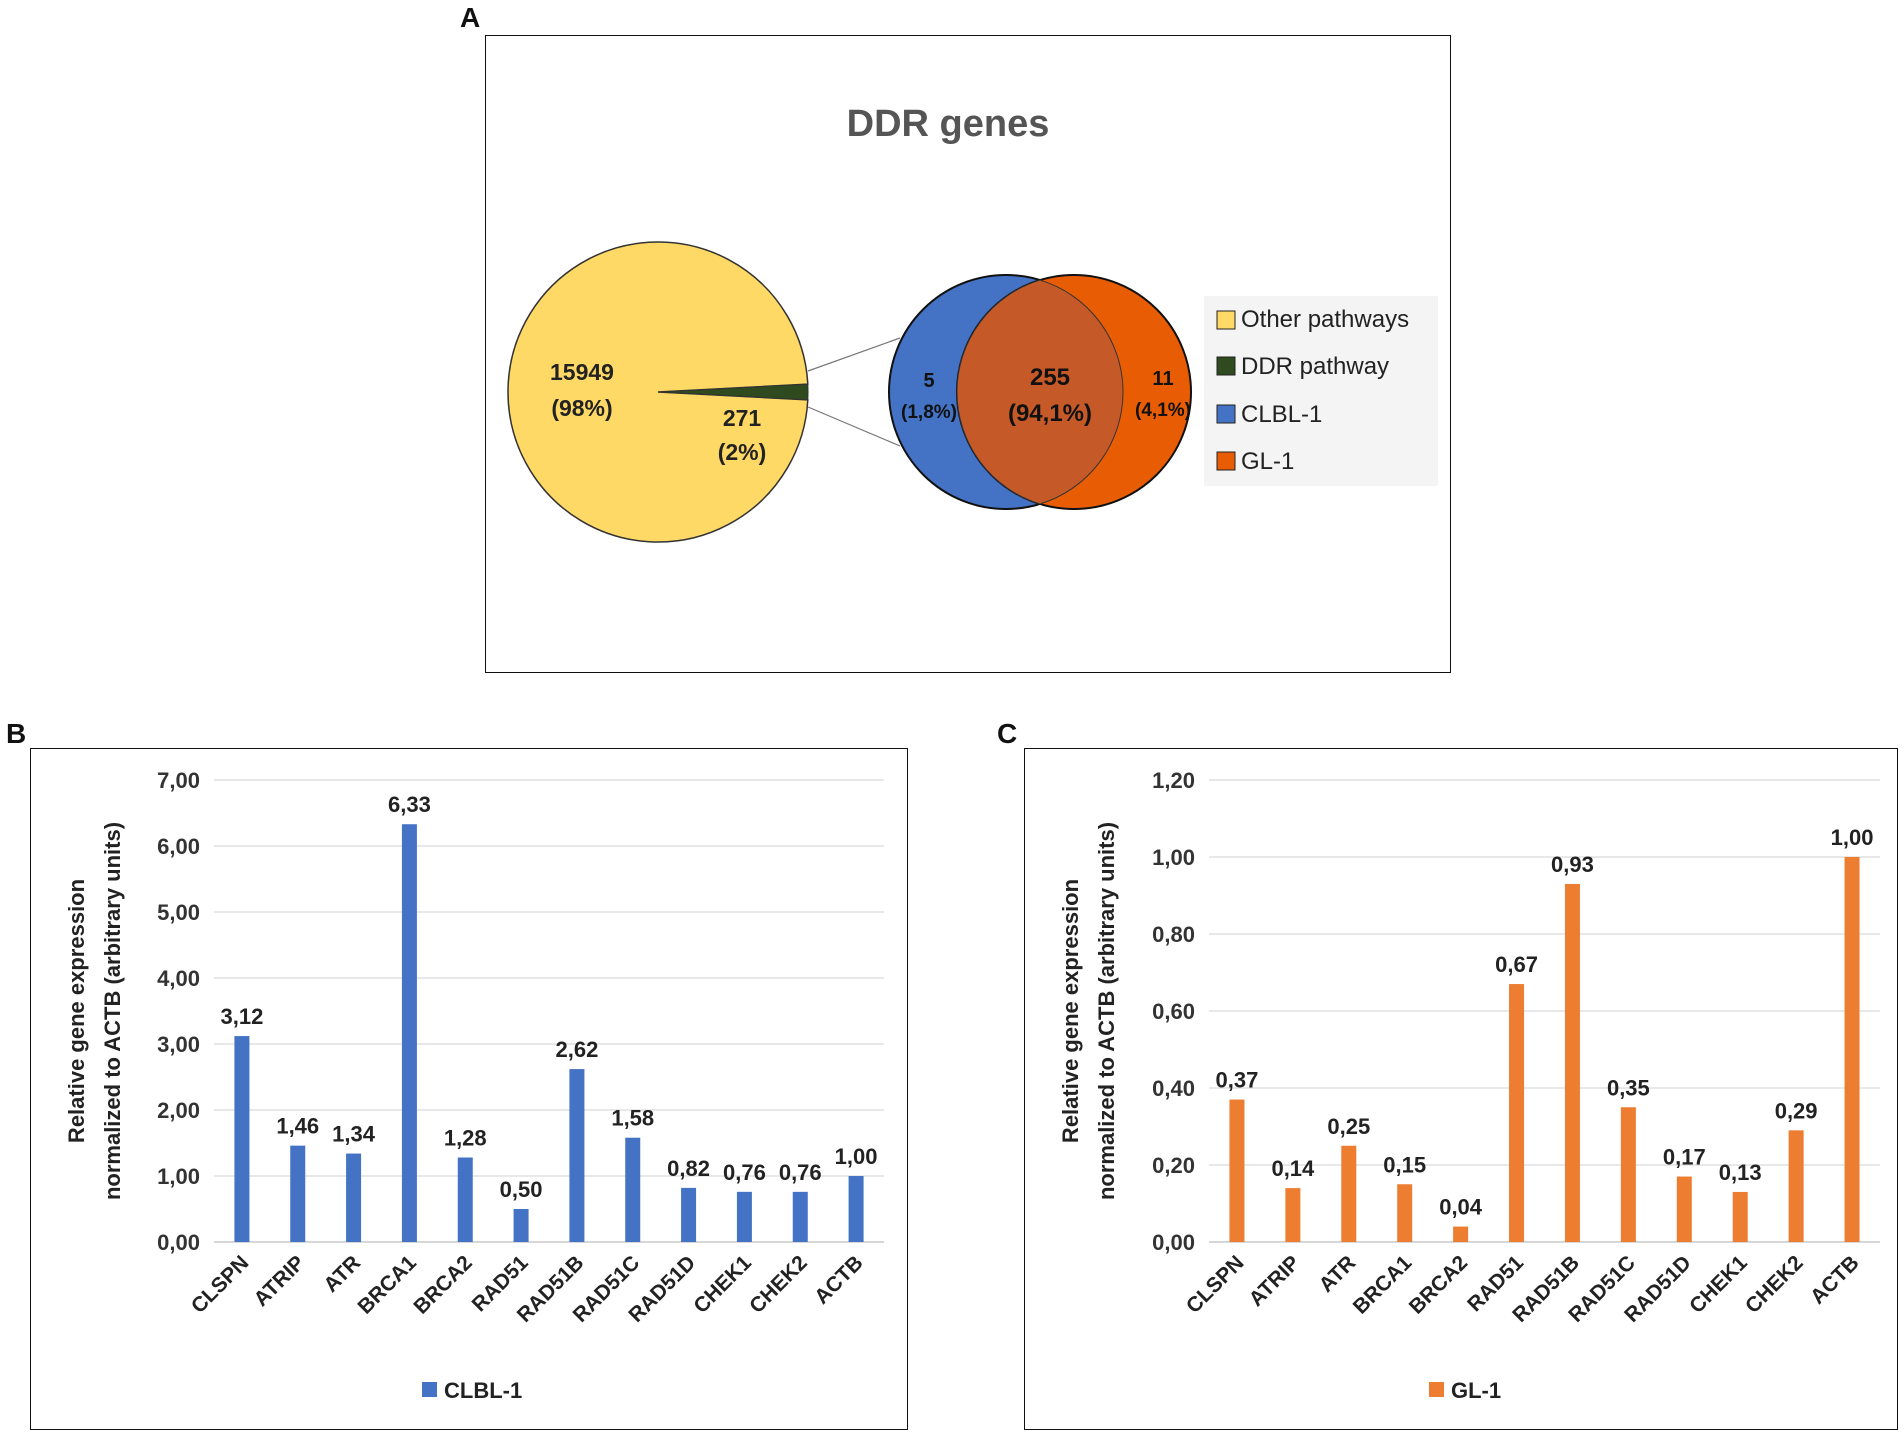  What do you see at coordinates (688, 1168) in the screenshot?
I see `bar-value-label: 0,82` at bounding box center [688, 1168].